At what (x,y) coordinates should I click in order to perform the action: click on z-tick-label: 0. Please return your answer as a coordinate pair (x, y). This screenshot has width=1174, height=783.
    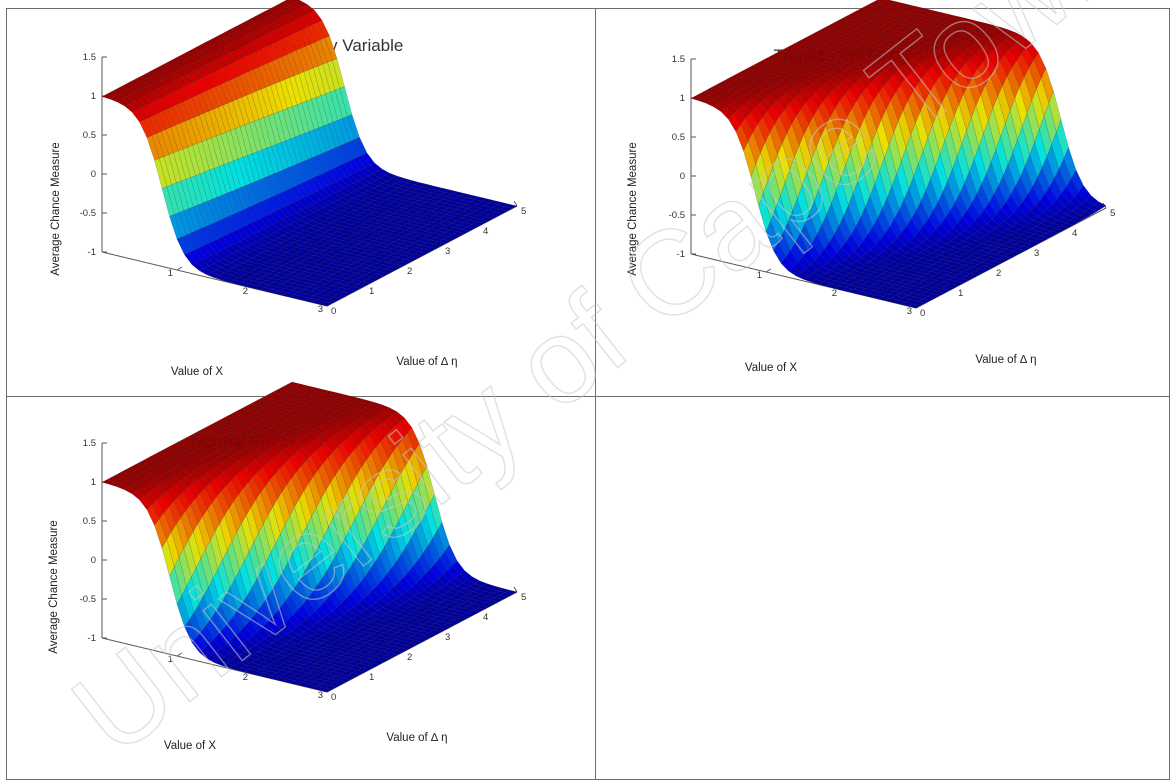
    Looking at the image, I should click on (93, 560).